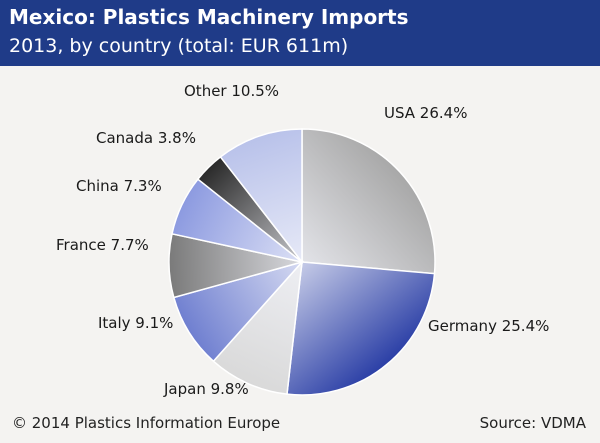  Describe the element at coordinates (119, 186) in the screenshot. I see `slice-label-china: China 7.3%` at that location.